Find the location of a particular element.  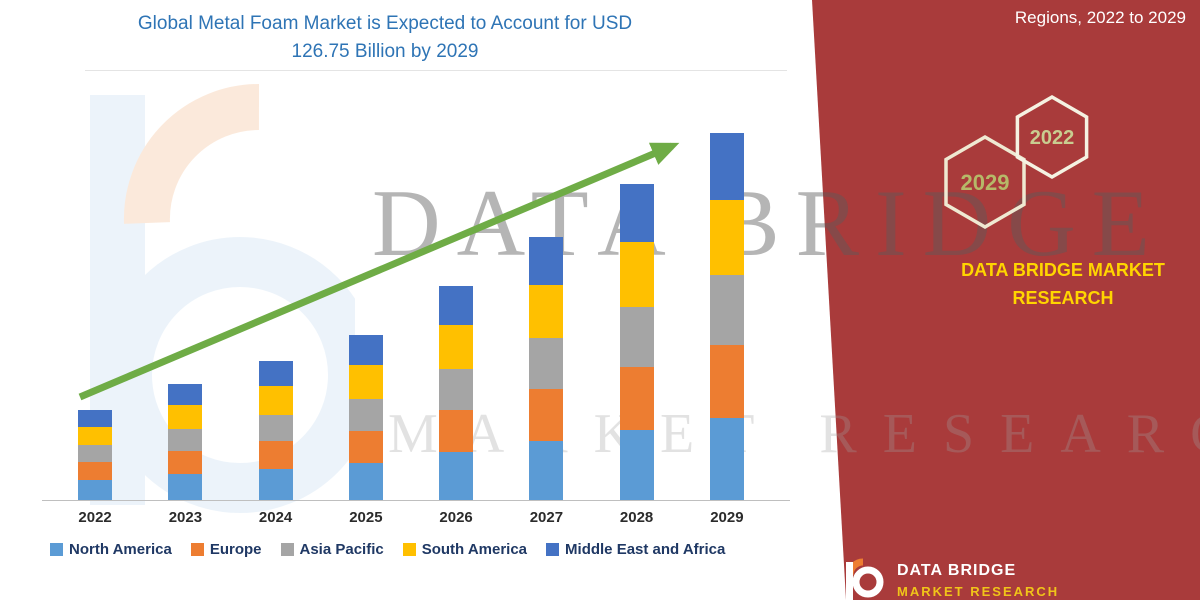

databridge-logo-icon is located at coordinates (865, 579).